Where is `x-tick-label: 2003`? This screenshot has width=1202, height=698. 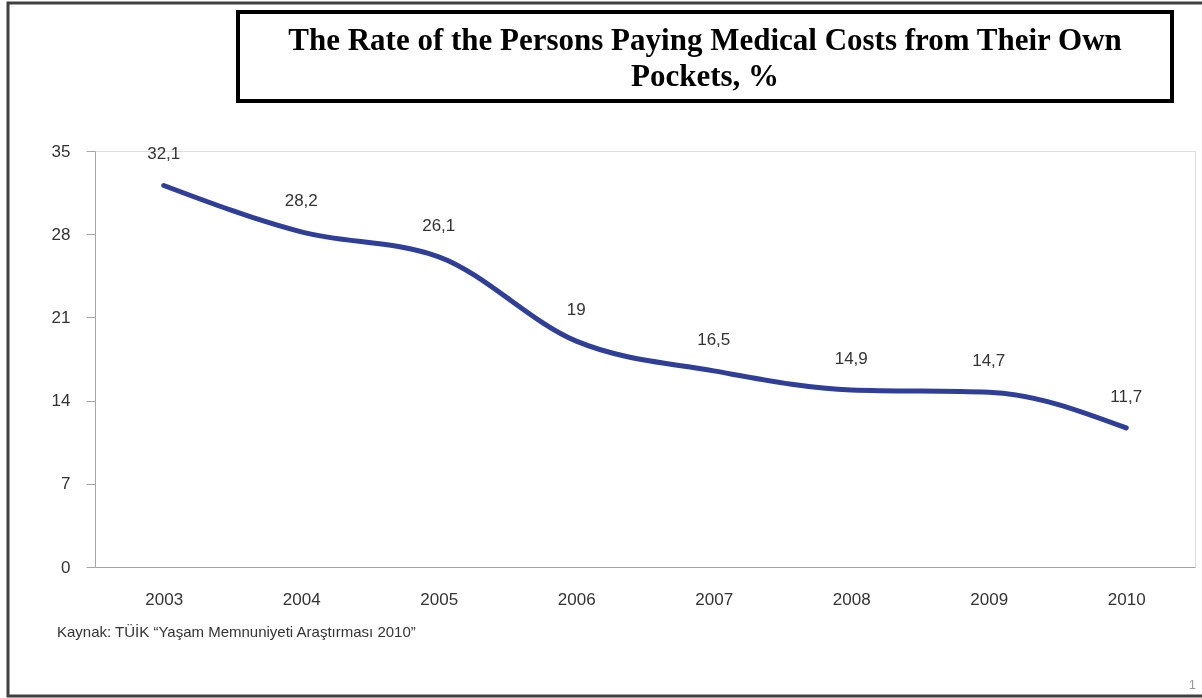
x-tick-label: 2003 is located at coordinates (164, 599).